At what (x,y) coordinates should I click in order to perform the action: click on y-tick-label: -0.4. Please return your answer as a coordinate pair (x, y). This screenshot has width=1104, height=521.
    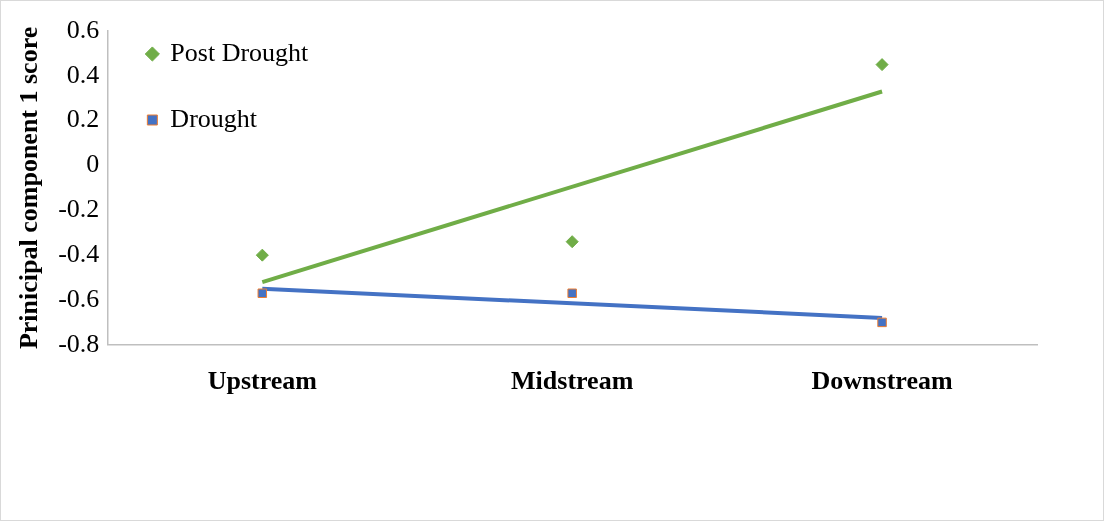
    Looking at the image, I should click on (79, 253).